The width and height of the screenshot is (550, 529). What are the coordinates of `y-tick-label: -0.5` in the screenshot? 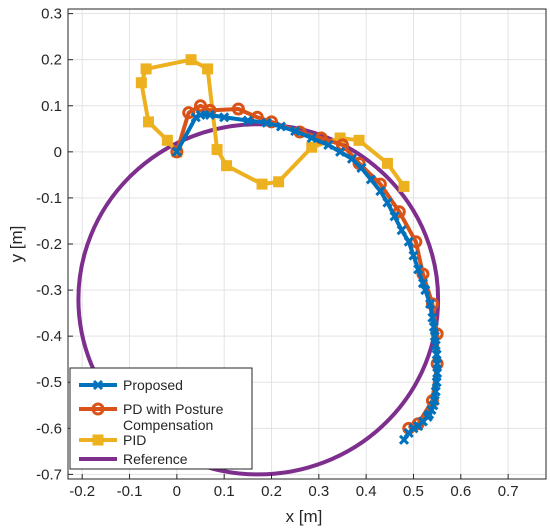 It's located at (49, 382).